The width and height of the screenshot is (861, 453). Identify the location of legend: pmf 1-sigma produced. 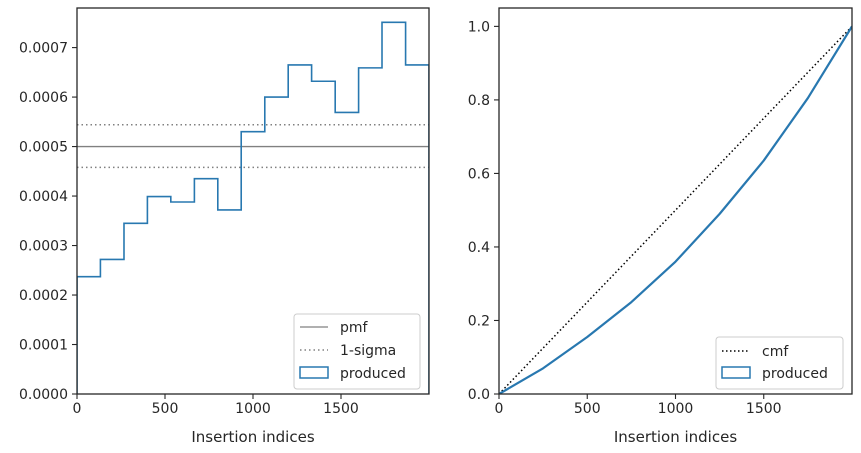
(357, 351).